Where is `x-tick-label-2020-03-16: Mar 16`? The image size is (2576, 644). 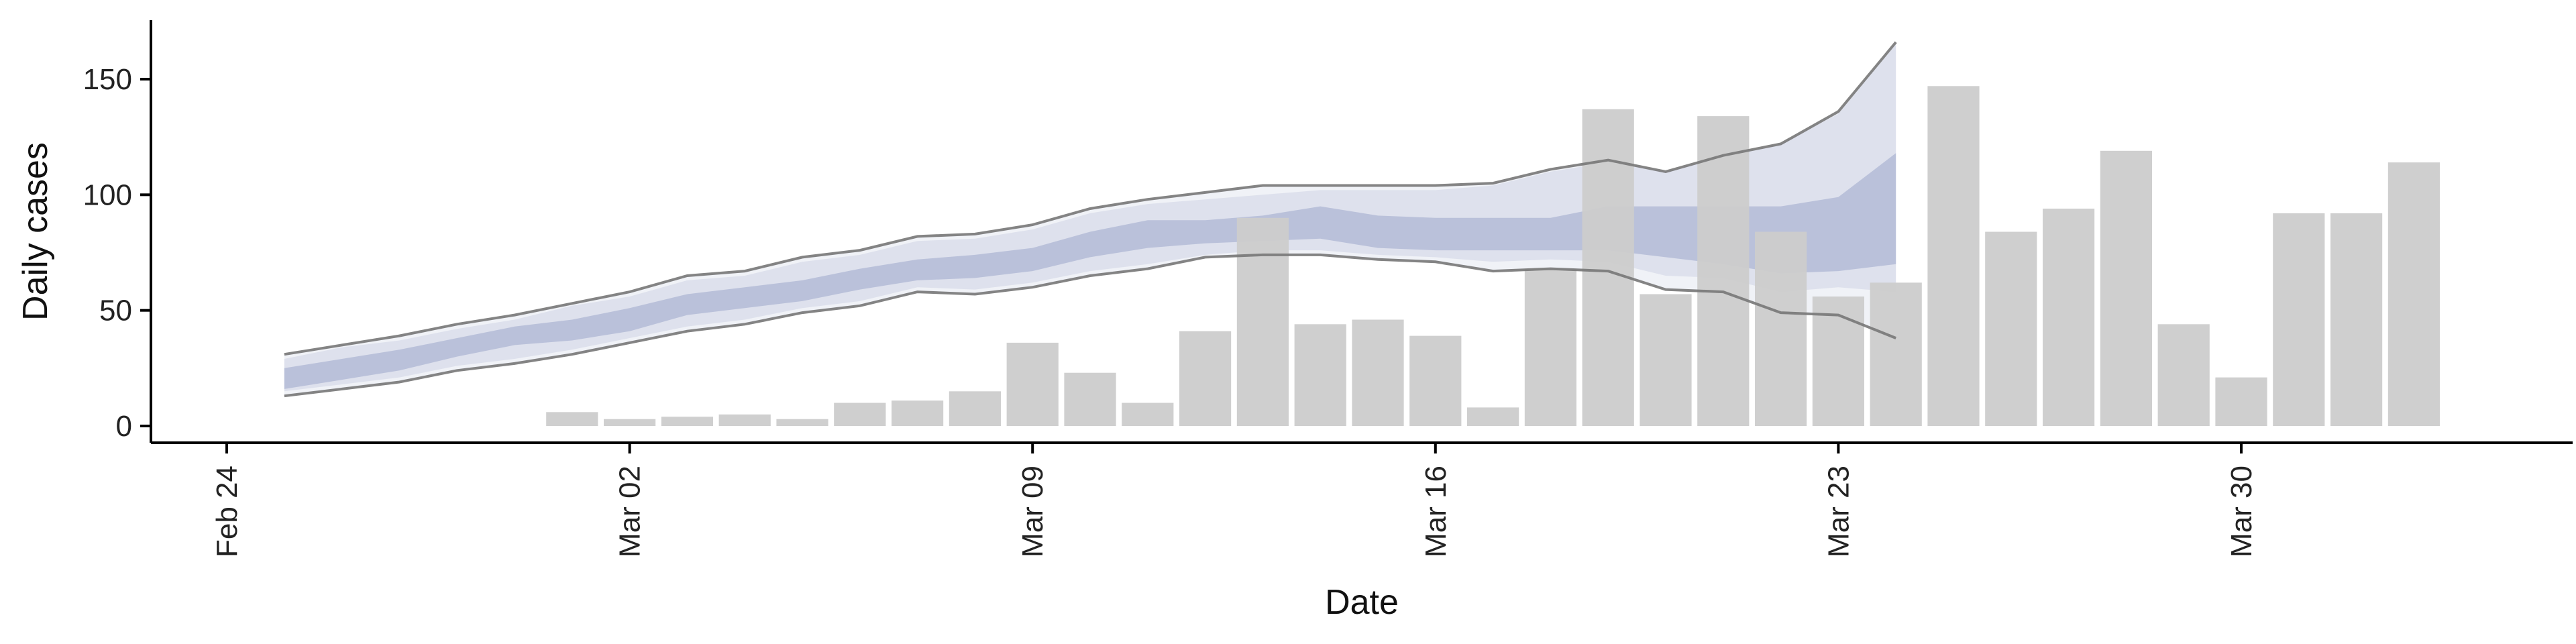 x-tick-label-2020-03-16: Mar 16 is located at coordinates (1435, 511).